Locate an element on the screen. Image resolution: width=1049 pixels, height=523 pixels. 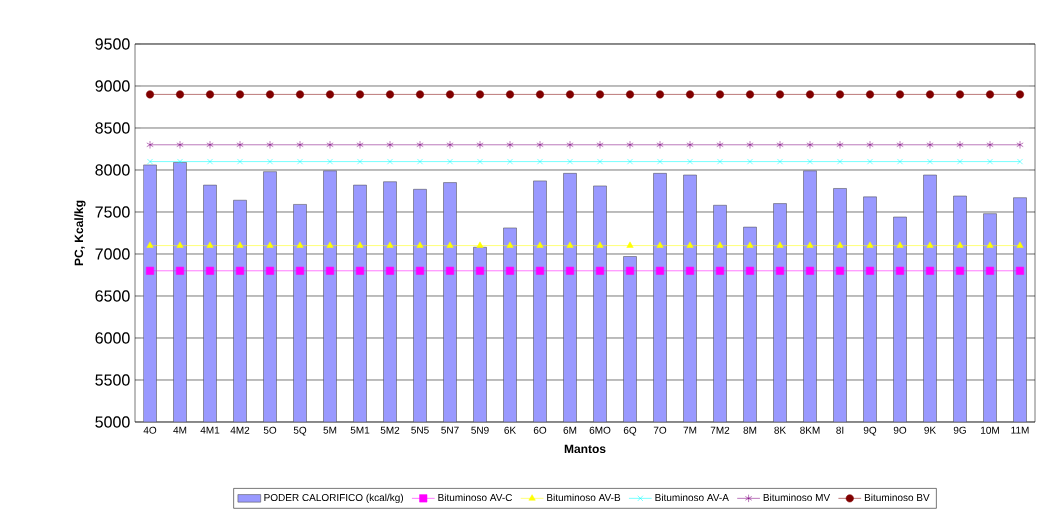
y-tick-label: 7500 is located at coordinates (112, 212).